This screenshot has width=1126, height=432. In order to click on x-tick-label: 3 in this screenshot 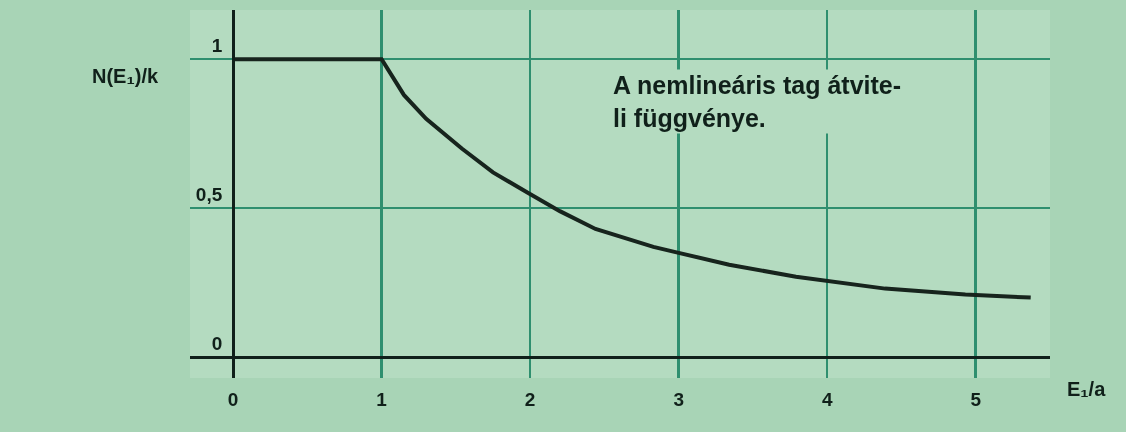, I will do `click(678, 399)`.